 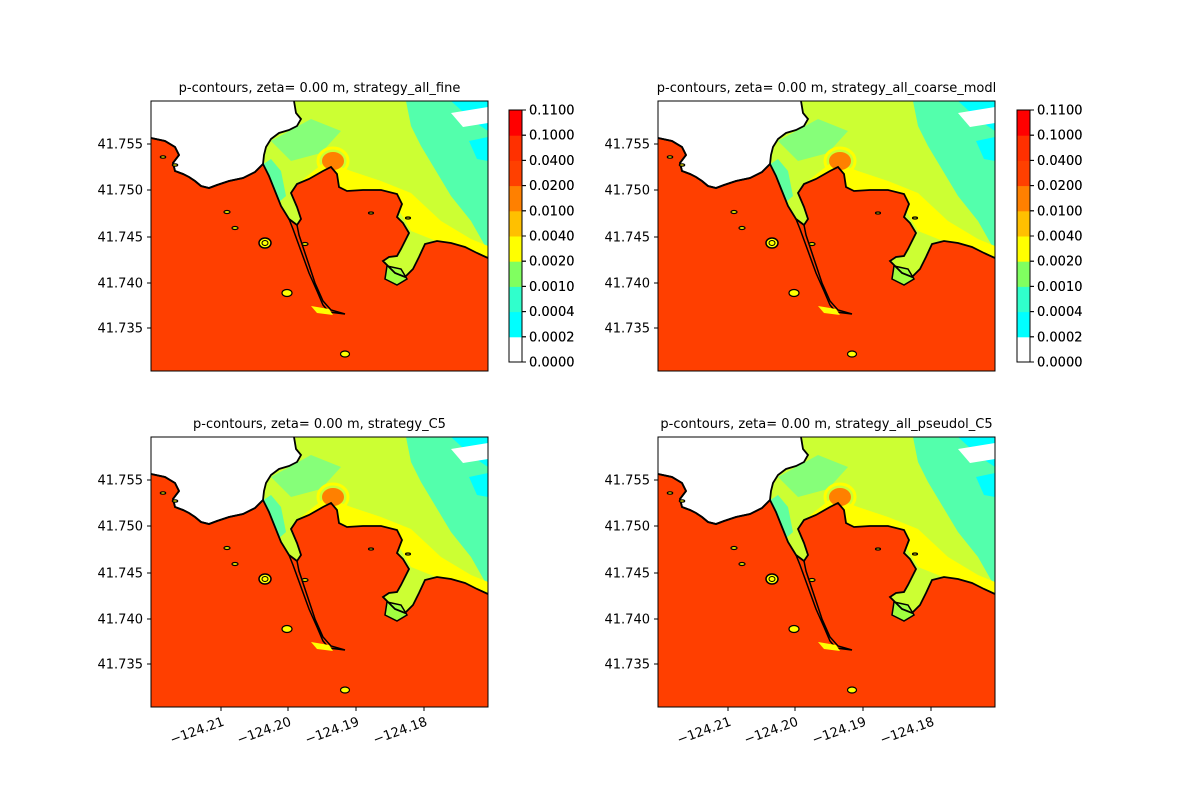 I want to click on colorbar-tick-label: 0.0002, so click(x=552, y=337).